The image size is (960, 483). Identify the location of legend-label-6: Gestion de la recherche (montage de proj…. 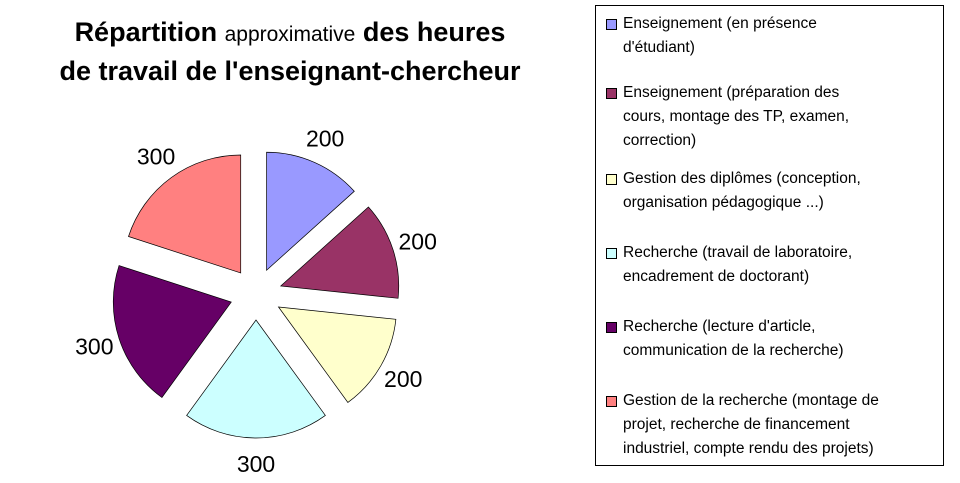
(751, 424).